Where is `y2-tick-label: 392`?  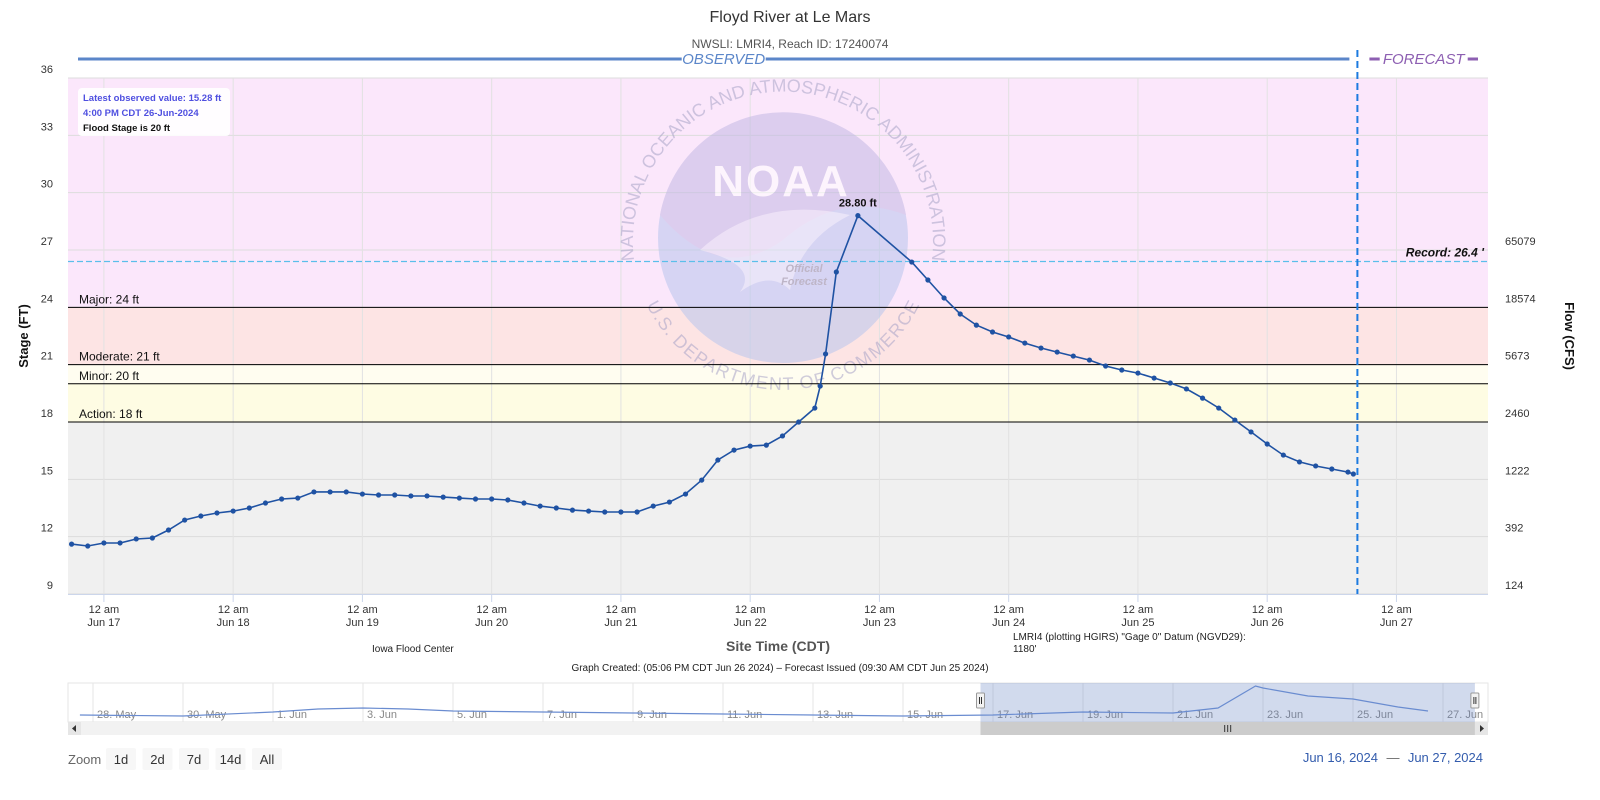 y2-tick-label: 392 is located at coordinates (1514, 529).